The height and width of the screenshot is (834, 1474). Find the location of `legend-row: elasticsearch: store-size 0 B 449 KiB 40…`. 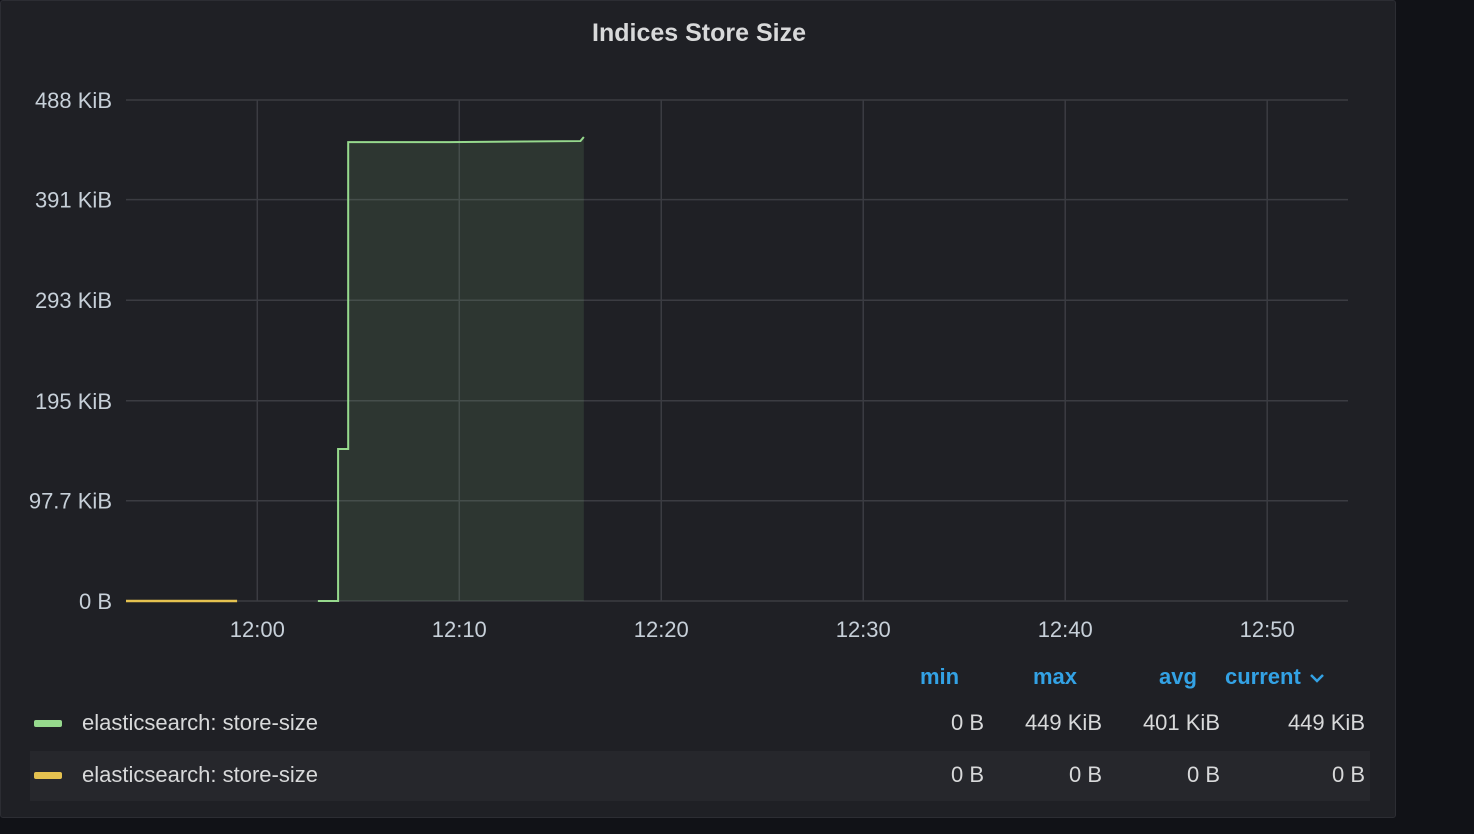

legend-row: elasticsearch: store-size 0 B 449 KiB 40… is located at coordinates (700, 724).